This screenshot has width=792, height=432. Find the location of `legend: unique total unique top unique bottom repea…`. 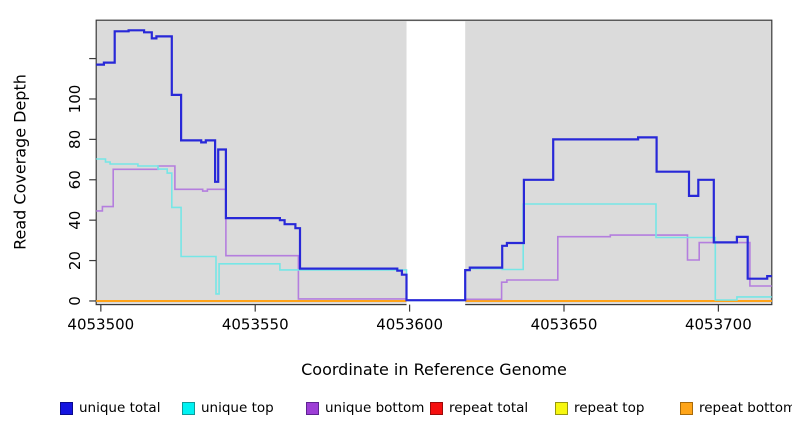

legend: unique total unique top unique bottom repea… is located at coordinates (396, 409).